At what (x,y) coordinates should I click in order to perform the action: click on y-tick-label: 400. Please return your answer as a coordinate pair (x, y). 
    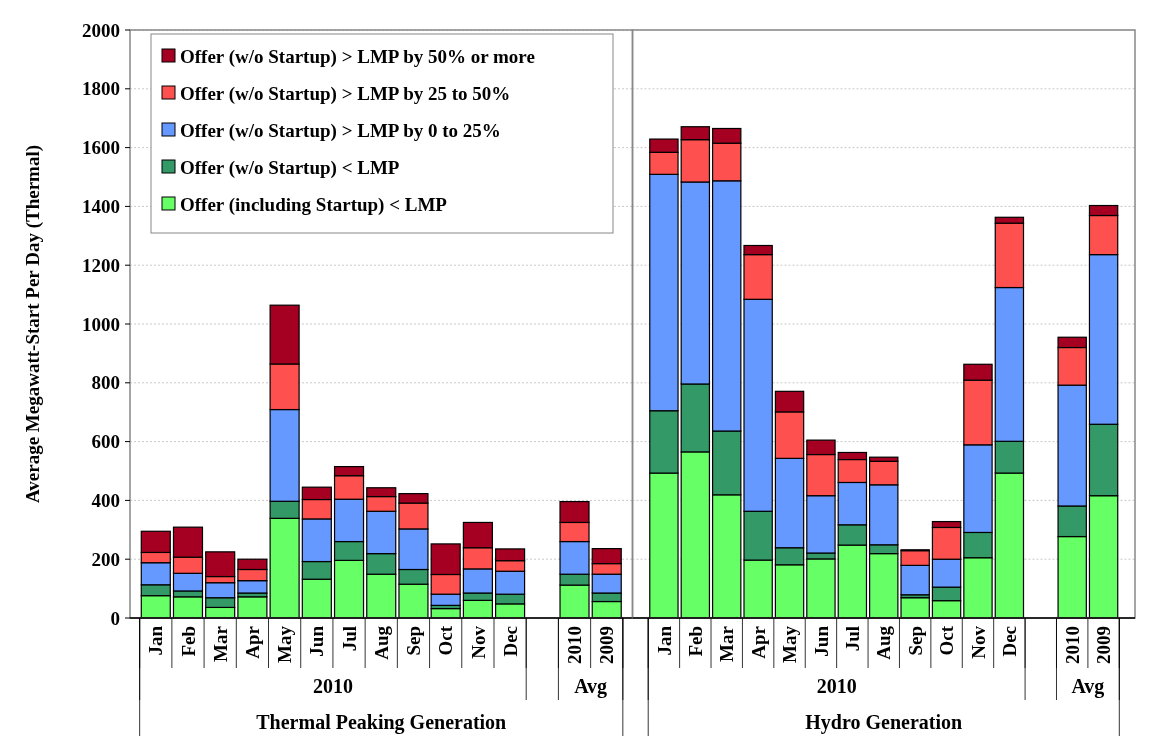
    Looking at the image, I should click on (105, 501).